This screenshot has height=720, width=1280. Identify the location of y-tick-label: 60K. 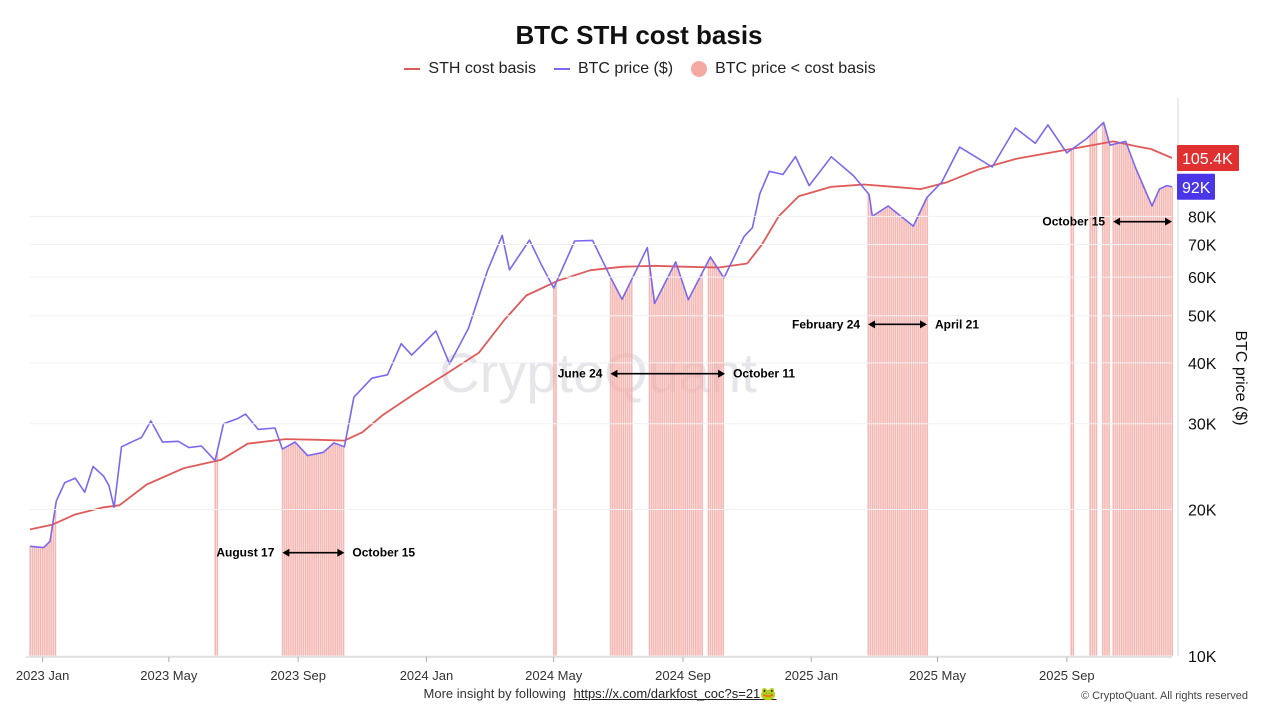
(1202, 278).